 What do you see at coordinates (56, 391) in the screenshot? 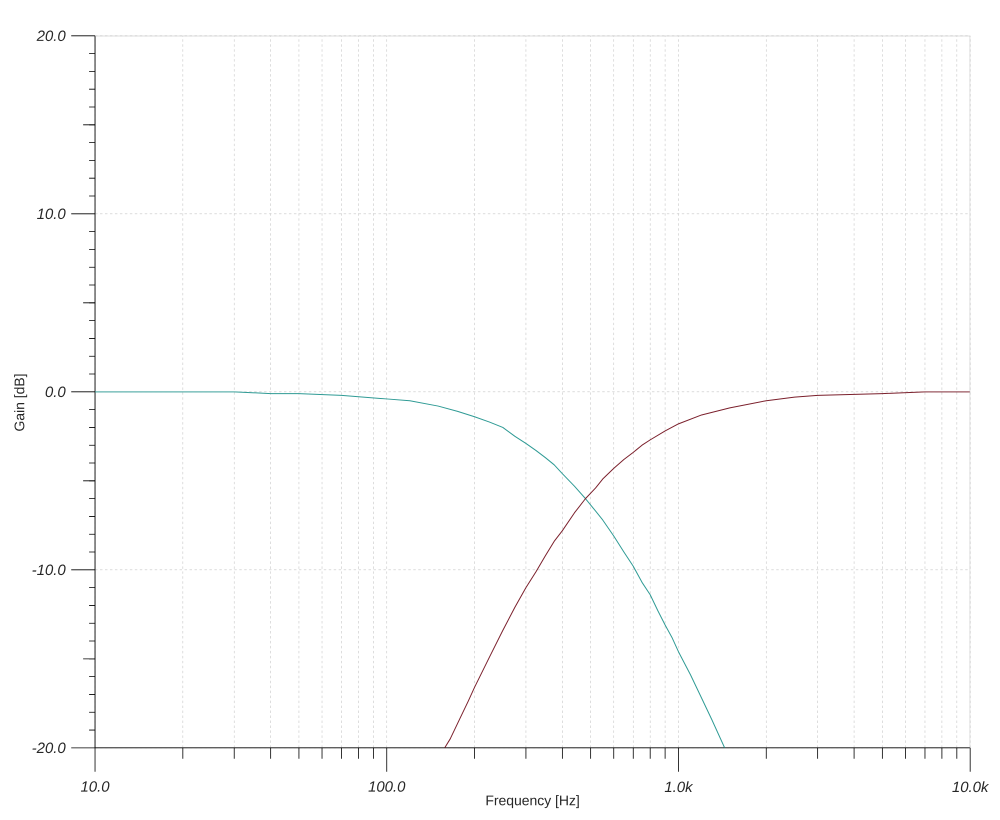
I see `y-tick-label: 0.0` at bounding box center [56, 391].